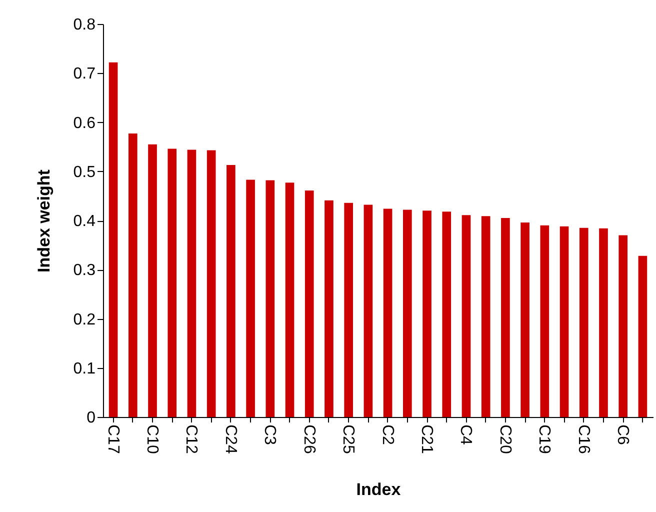  Describe the element at coordinates (387, 435) in the screenshot. I see `x-tick-label: C2` at that location.